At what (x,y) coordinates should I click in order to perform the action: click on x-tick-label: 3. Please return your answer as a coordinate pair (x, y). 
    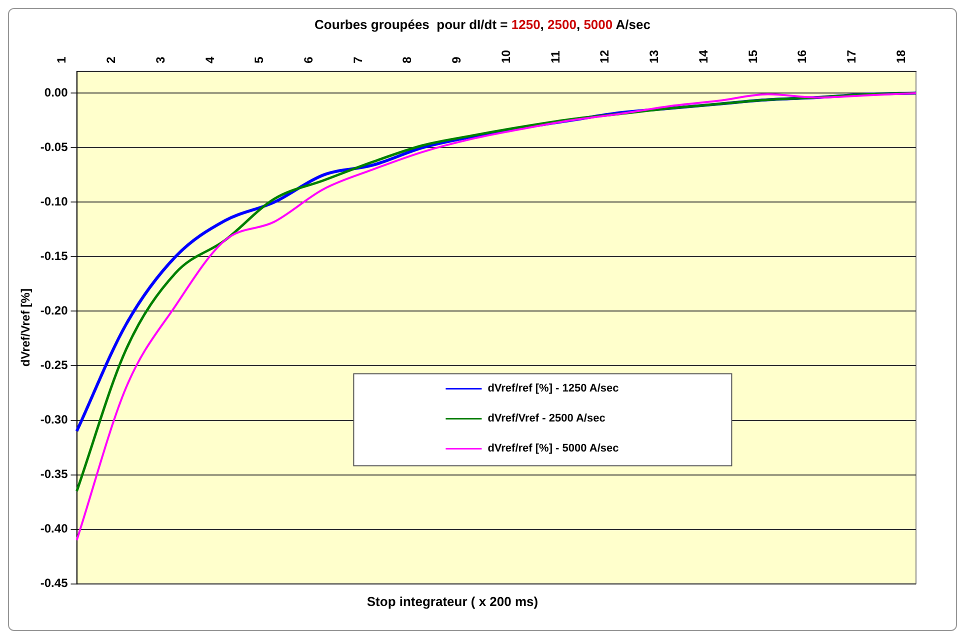
    Looking at the image, I should click on (160, 60).